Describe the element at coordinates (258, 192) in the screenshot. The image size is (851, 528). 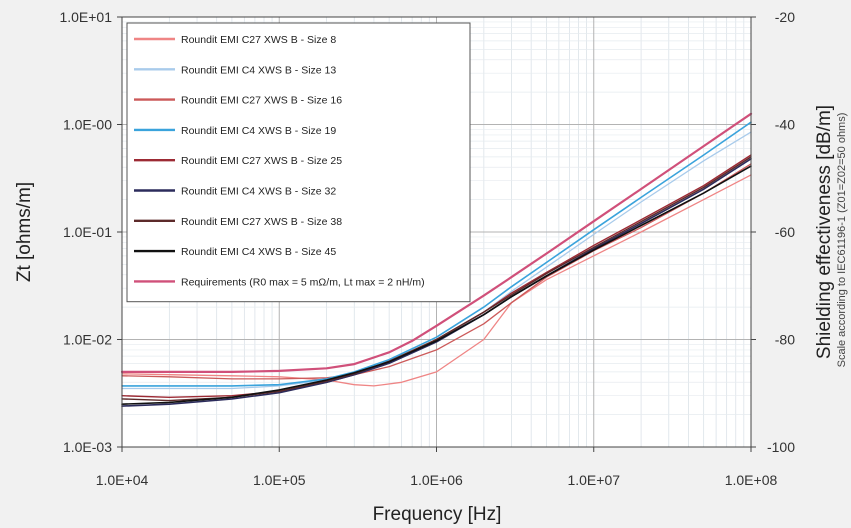
I see `legend-label: Roundit EMI C4 XWS B - Size 32` at that location.